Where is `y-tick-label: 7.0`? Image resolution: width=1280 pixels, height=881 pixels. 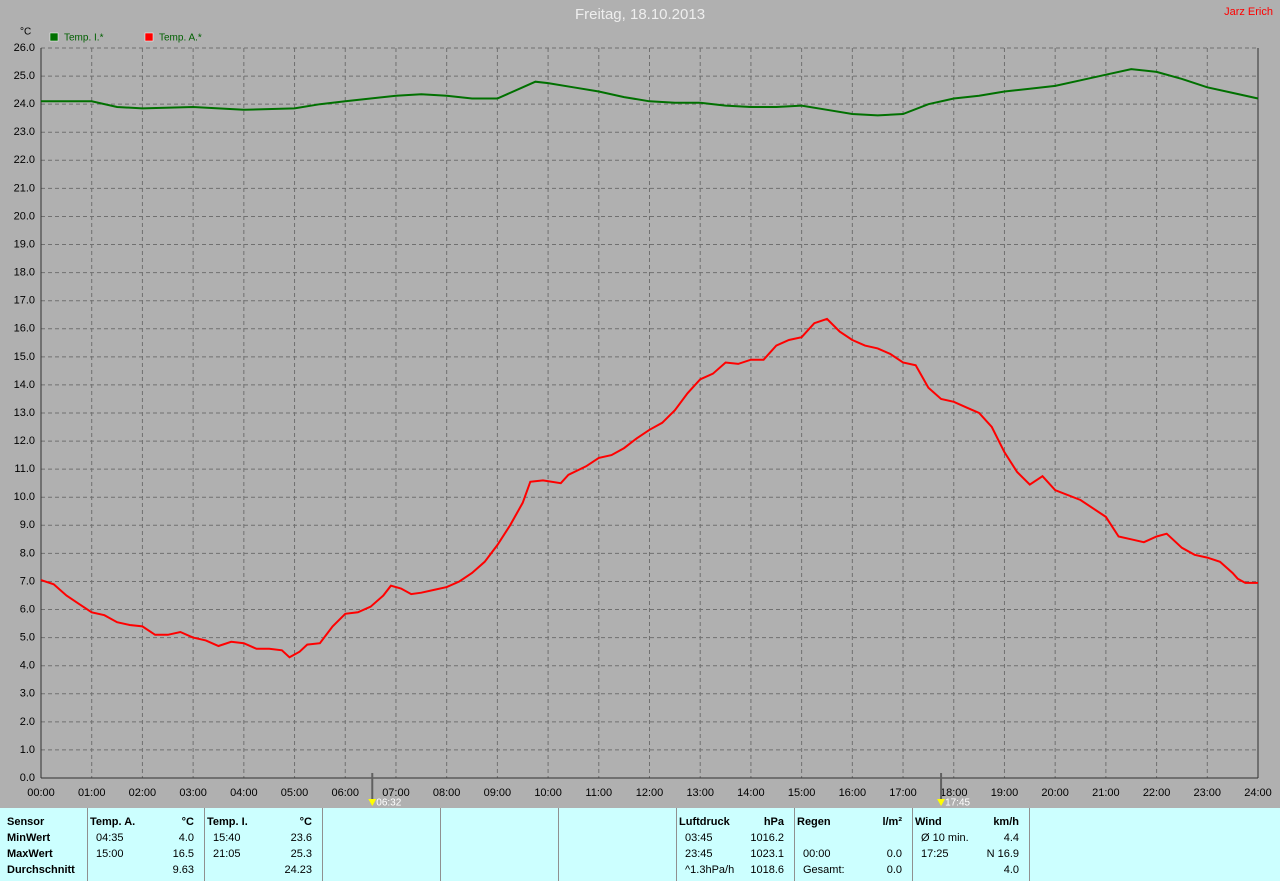
y-tick-label: 7.0 is located at coordinates (27, 581).